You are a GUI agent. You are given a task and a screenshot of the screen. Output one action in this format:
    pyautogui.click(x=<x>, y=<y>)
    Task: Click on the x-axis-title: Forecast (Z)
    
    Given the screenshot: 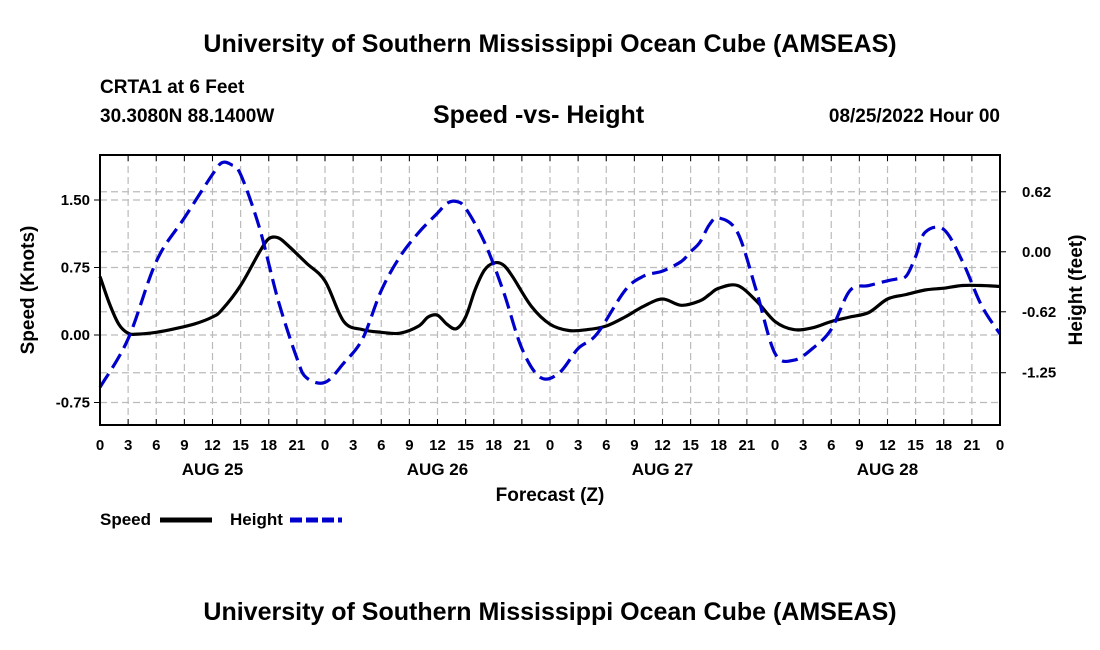 What is the action you would take?
    pyautogui.click(x=550, y=495)
    